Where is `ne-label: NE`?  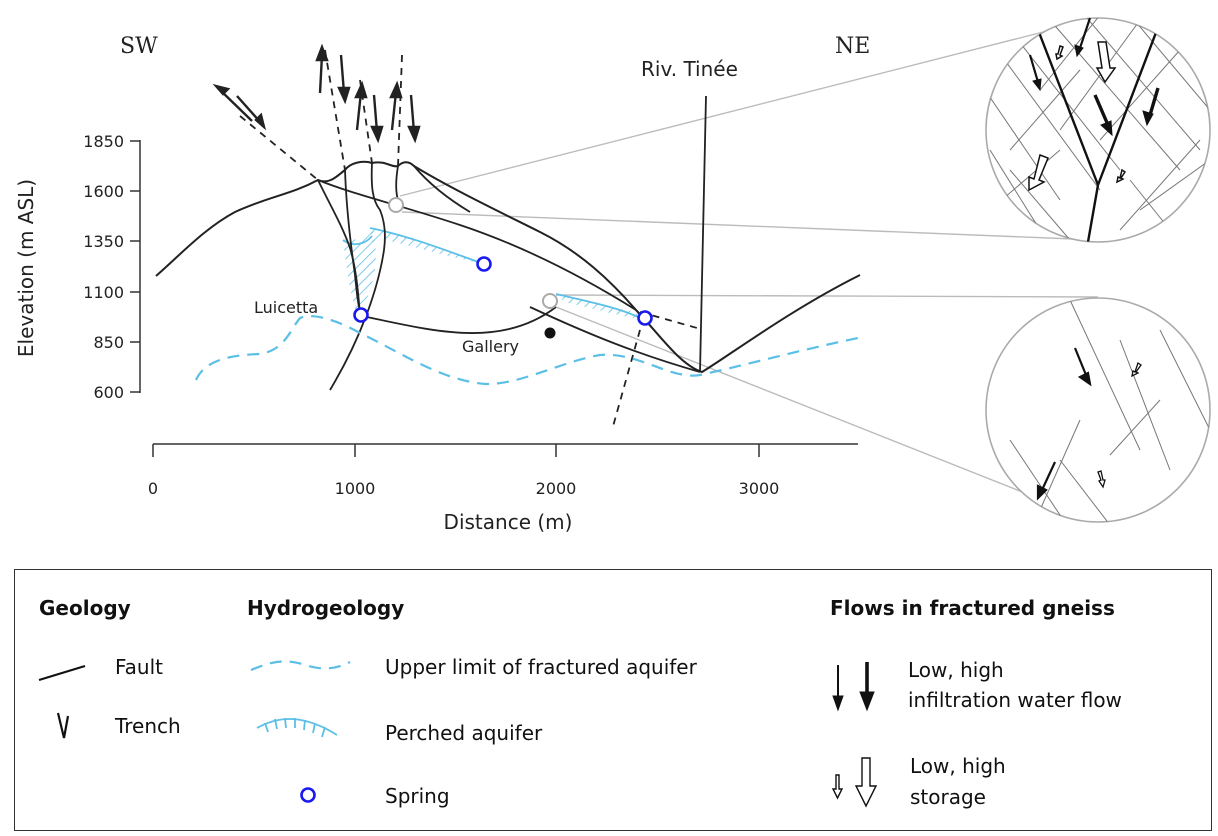 ne-label: NE is located at coordinates (852, 46).